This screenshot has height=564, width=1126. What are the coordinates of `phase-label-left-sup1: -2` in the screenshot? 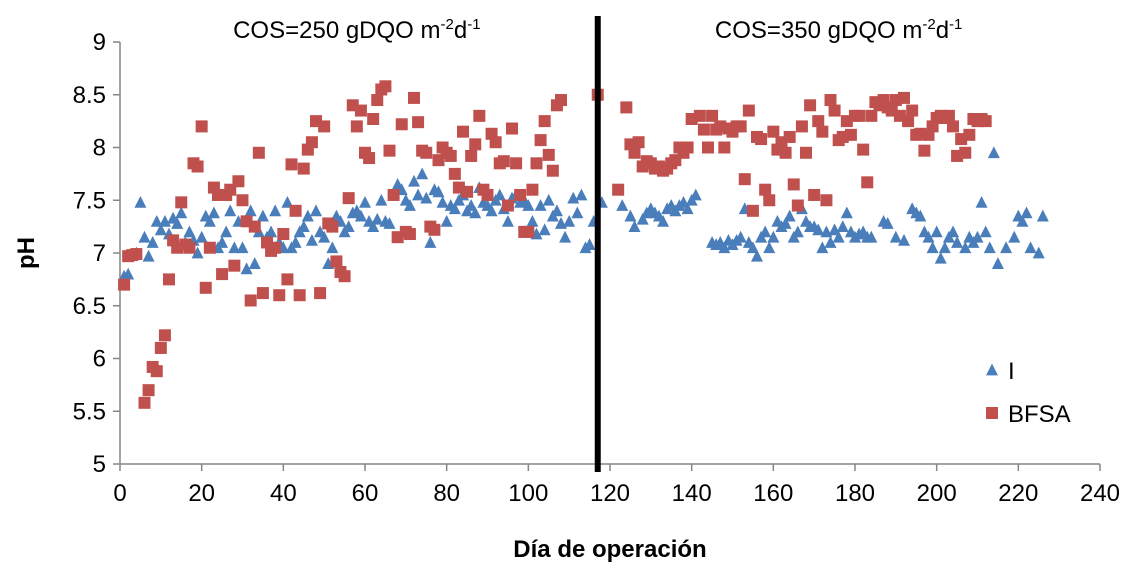 It's located at (447, 24).